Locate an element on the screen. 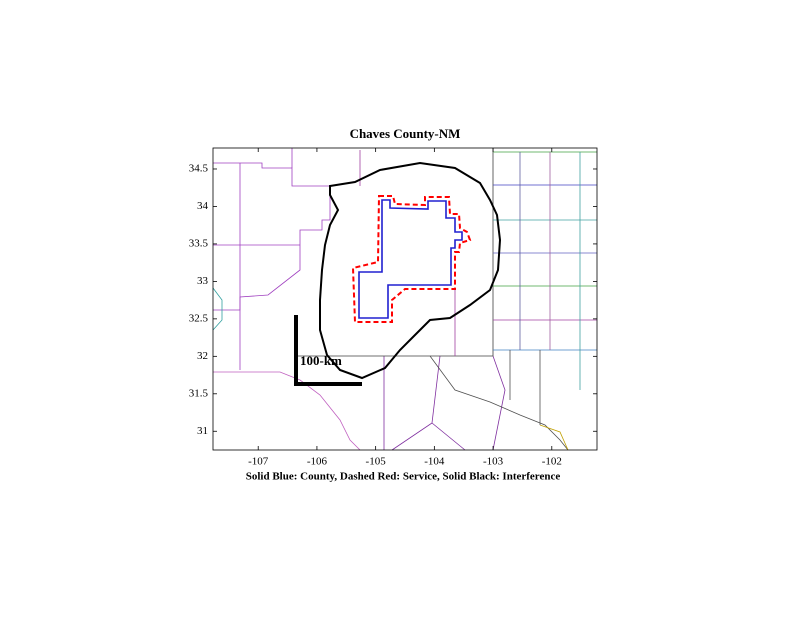 This screenshot has height=617, width=792. x-tick-label: -103 is located at coordinates (493, 462).